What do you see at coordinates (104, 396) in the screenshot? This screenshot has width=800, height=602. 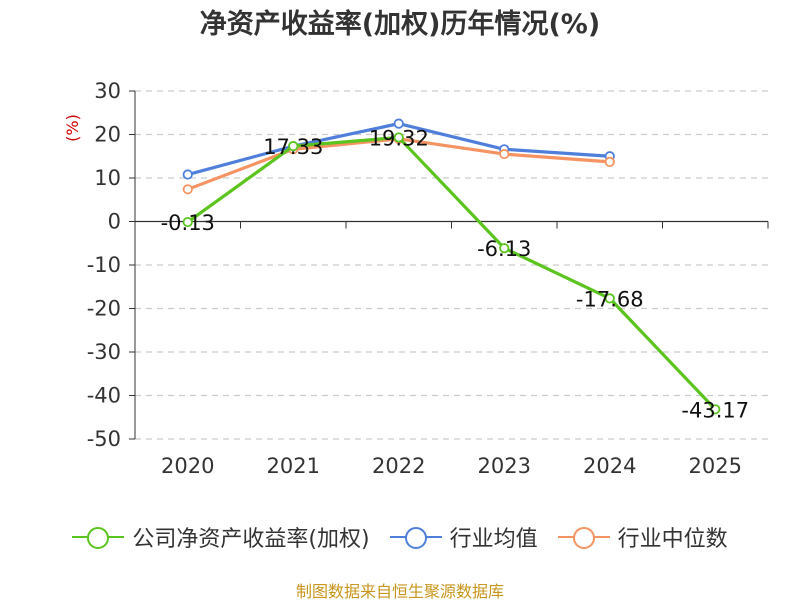 I see `y-tick-label: -40` at bounding box center [104, 396].